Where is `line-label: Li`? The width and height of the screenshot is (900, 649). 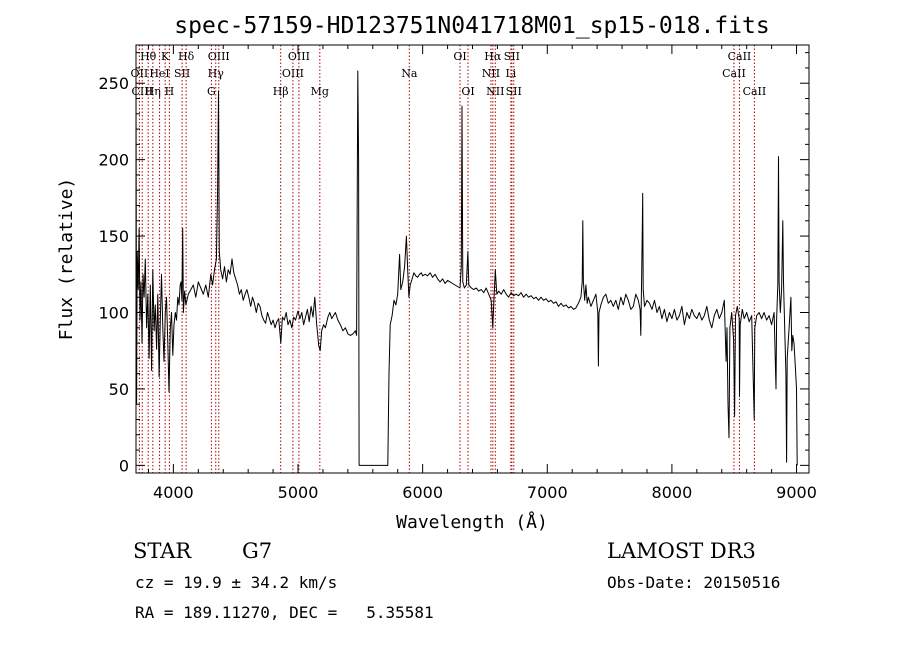
line-label: Li is located at coordinates (510, 73).